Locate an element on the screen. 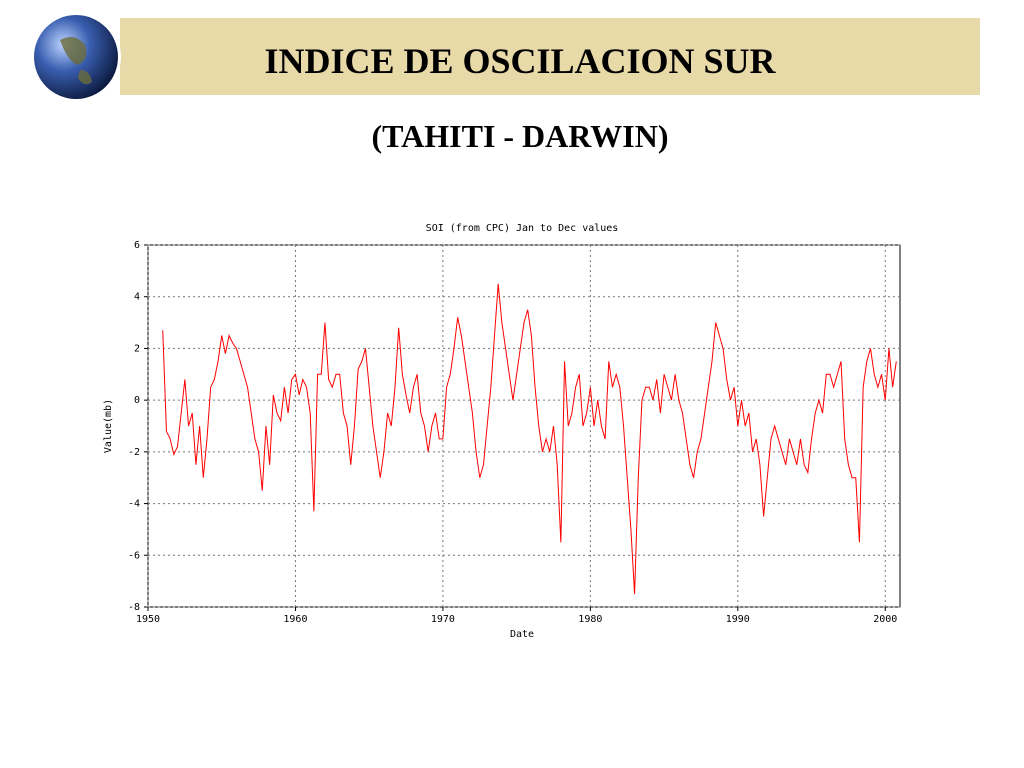 This screenshot has width=1024, height=768. banner is located at coordinates (550, 56).